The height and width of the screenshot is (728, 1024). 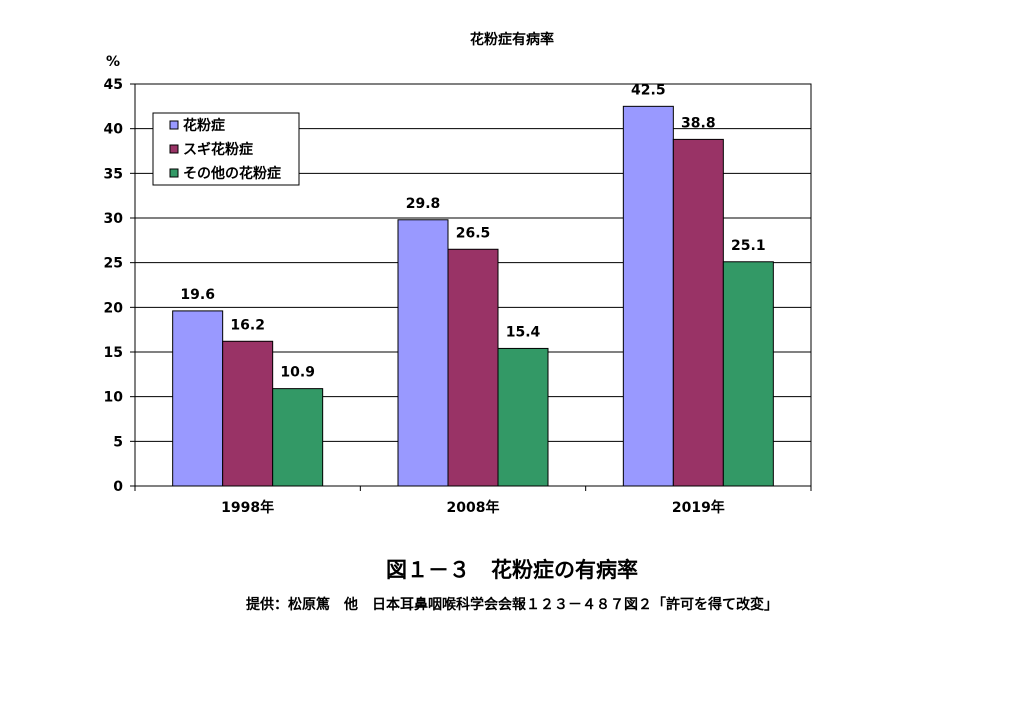 What do you see at coordinates (297, 373) in the screenshot?
I see `data-label: 10.9` at bounding box center [297, 373].